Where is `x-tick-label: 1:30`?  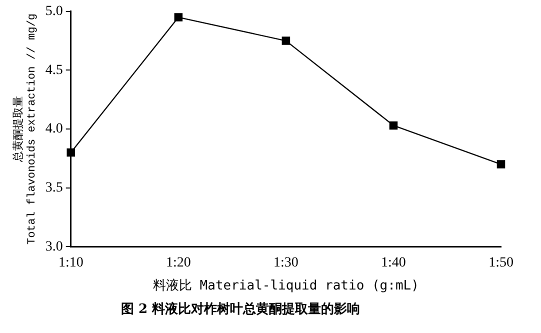 x-tick-label: 1:30 is located at coordinates (286, 263).